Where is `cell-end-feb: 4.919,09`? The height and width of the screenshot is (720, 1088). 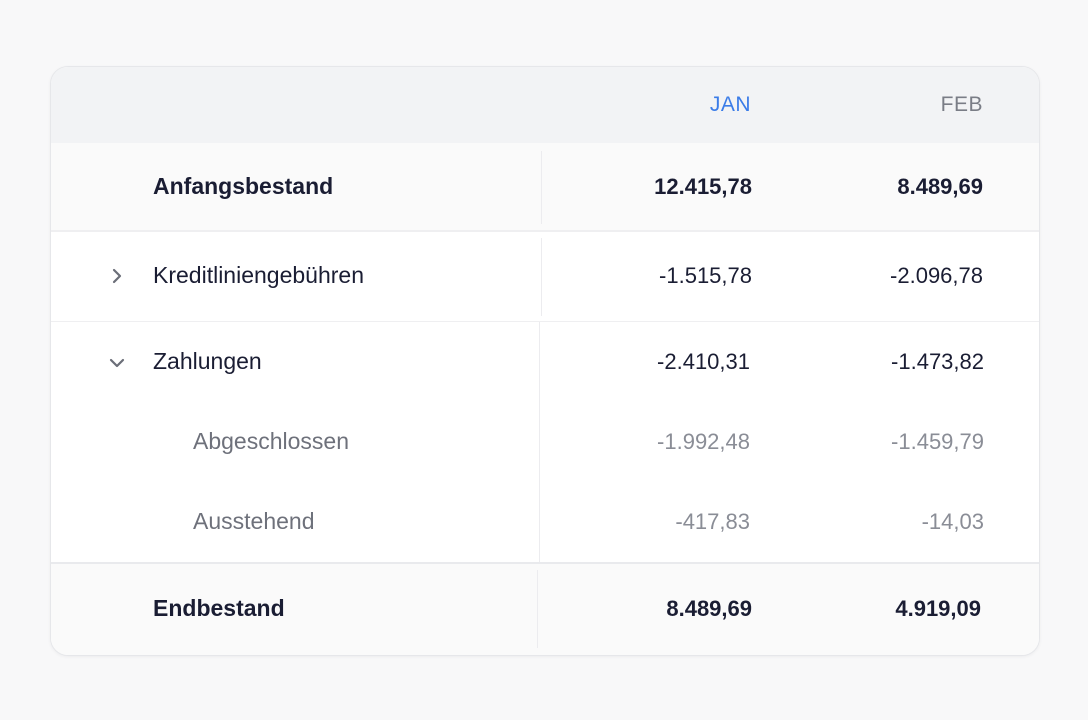 cell-end-feb: 4.919,09 is located at coordinates (938, 608).